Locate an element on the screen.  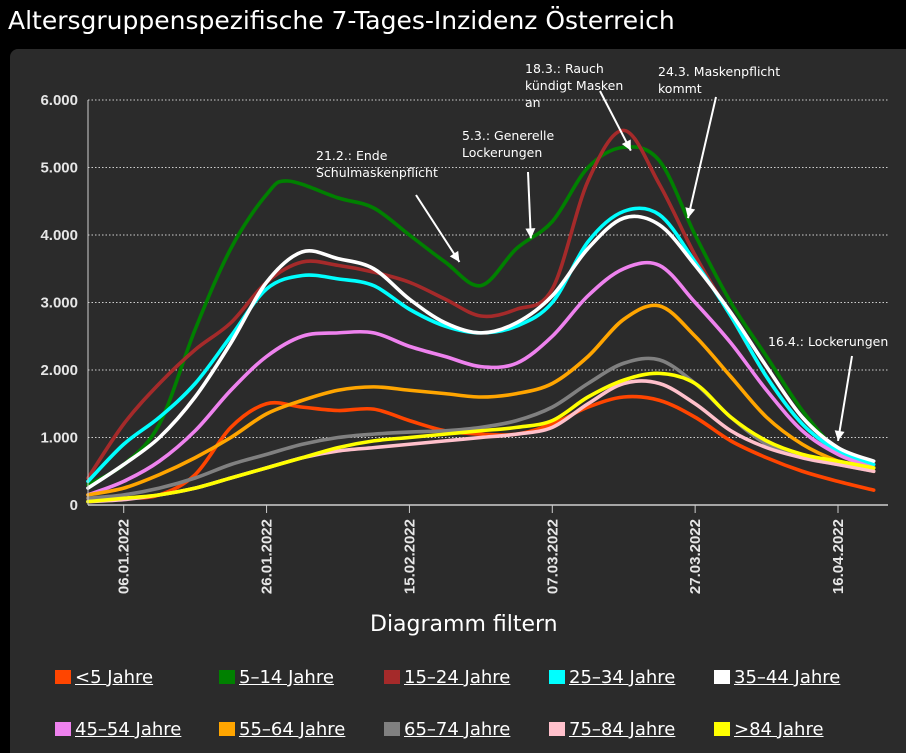
legend-item-0: <5 Jahre is located at coordinates (104, 677).